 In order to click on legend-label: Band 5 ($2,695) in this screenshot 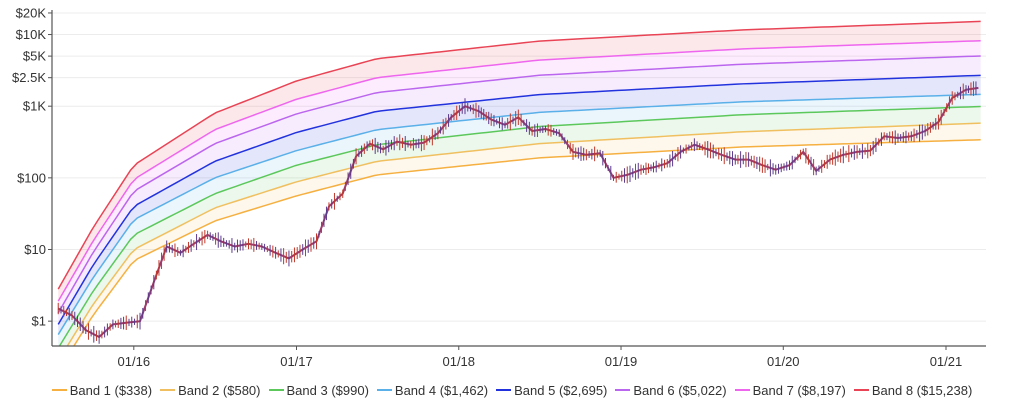, I will do `click(561, 390)`.